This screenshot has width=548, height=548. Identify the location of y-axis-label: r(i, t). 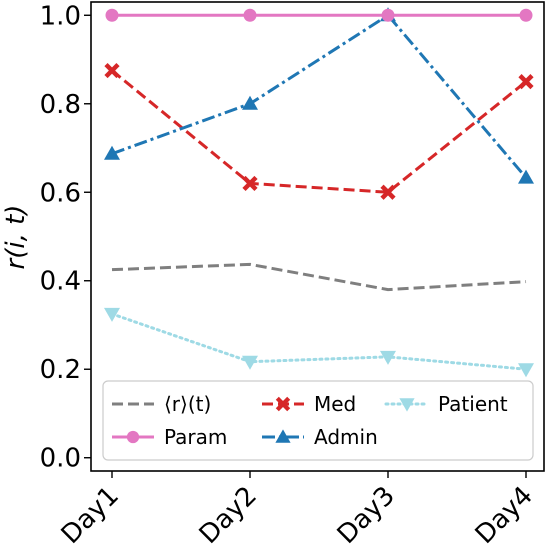
(16, 237).